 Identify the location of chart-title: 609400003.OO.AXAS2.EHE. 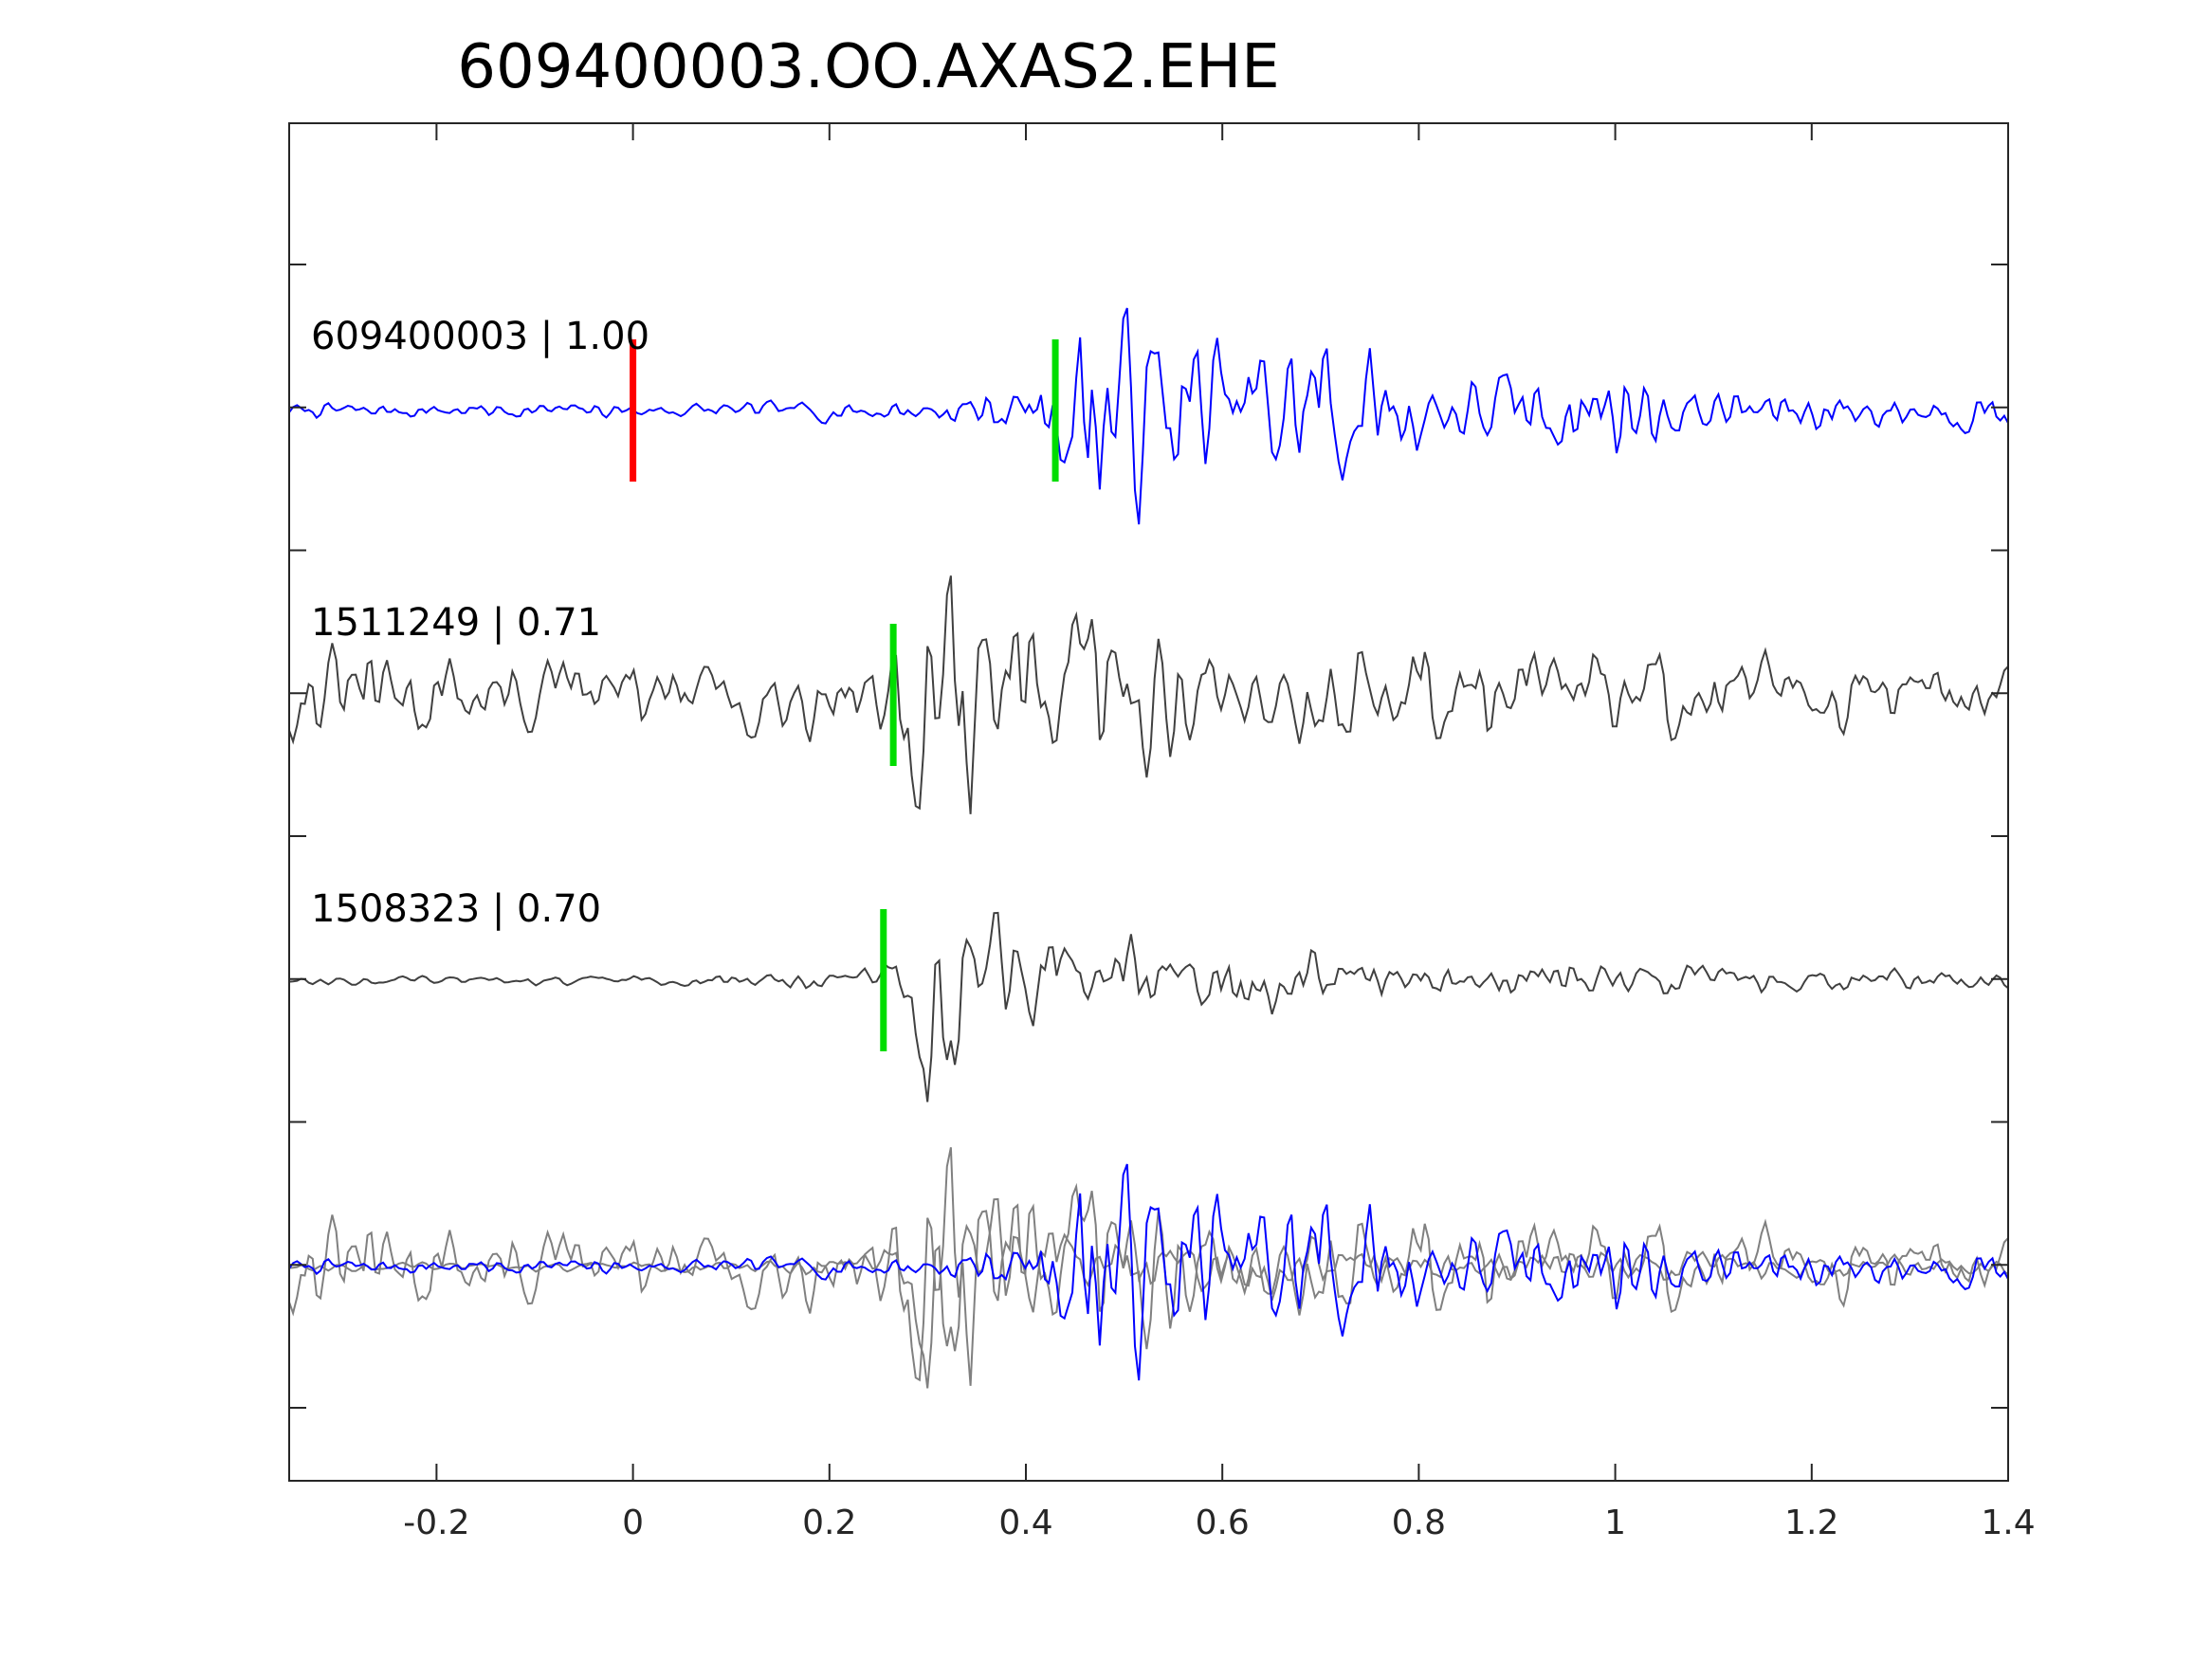
(868, 67).